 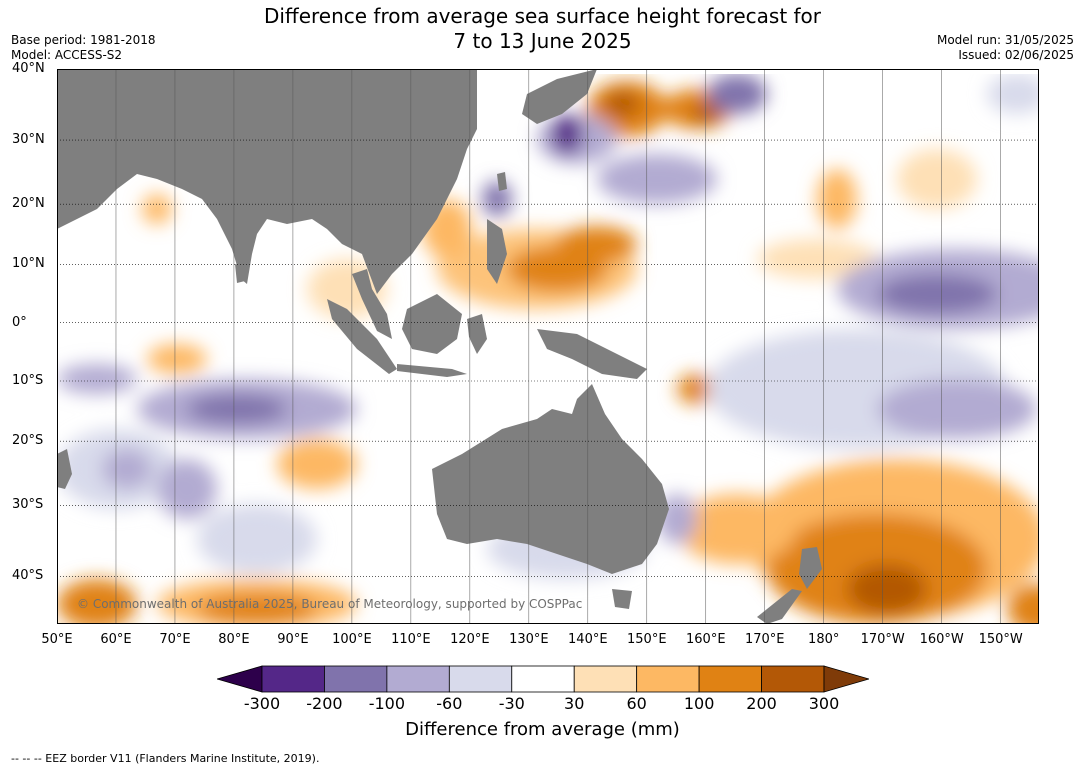 I want to click on longitude-label: 100°E, so click(x=352, y=639).